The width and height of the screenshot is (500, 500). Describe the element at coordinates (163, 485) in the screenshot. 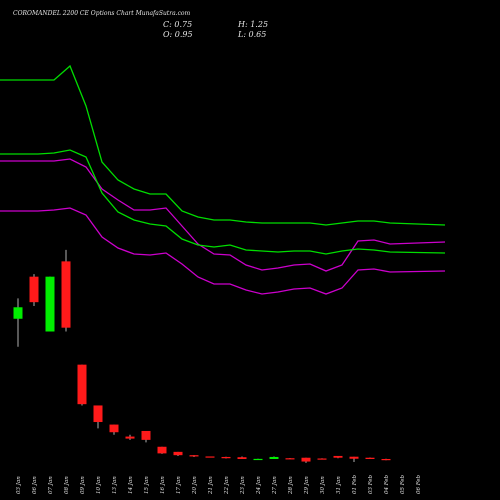

I see `x-tick-label: 16 Jan` at that location.